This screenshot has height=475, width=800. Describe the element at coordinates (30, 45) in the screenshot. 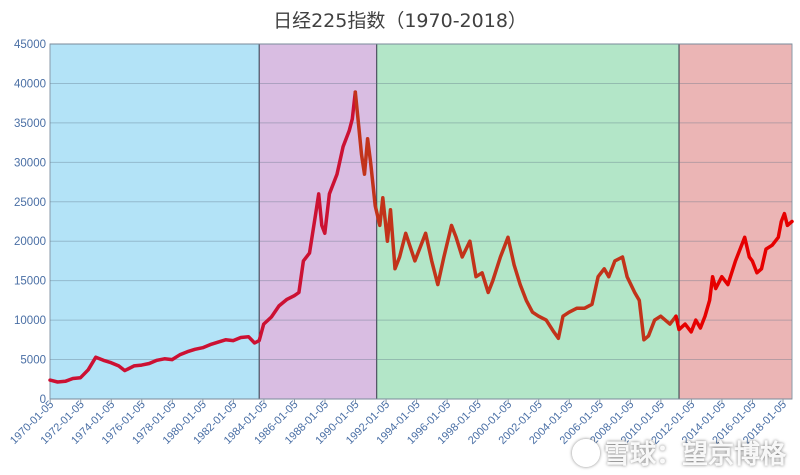

I see `y-tick-45000: 45000` at that location.